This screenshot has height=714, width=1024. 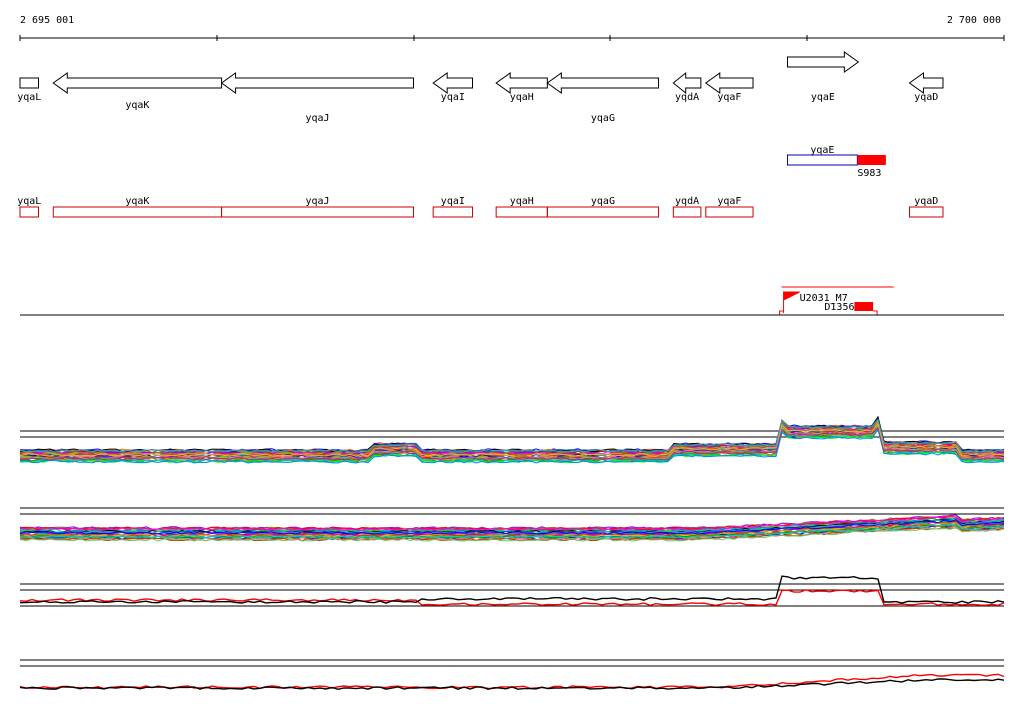 What do you see at coordinates (687, 201) in the screenshot?
I see `cds-label-yqdA: yqdA` at bounding box center [687, 201].